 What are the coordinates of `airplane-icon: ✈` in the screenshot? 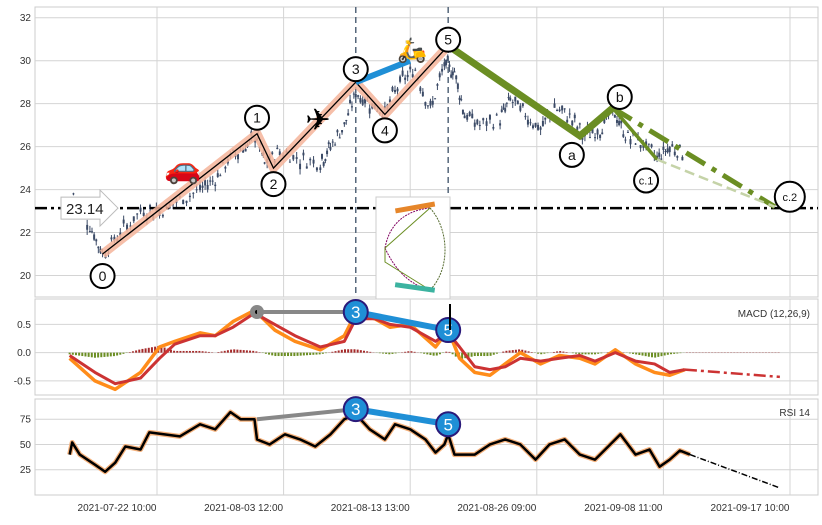 It's located at (317, 120).